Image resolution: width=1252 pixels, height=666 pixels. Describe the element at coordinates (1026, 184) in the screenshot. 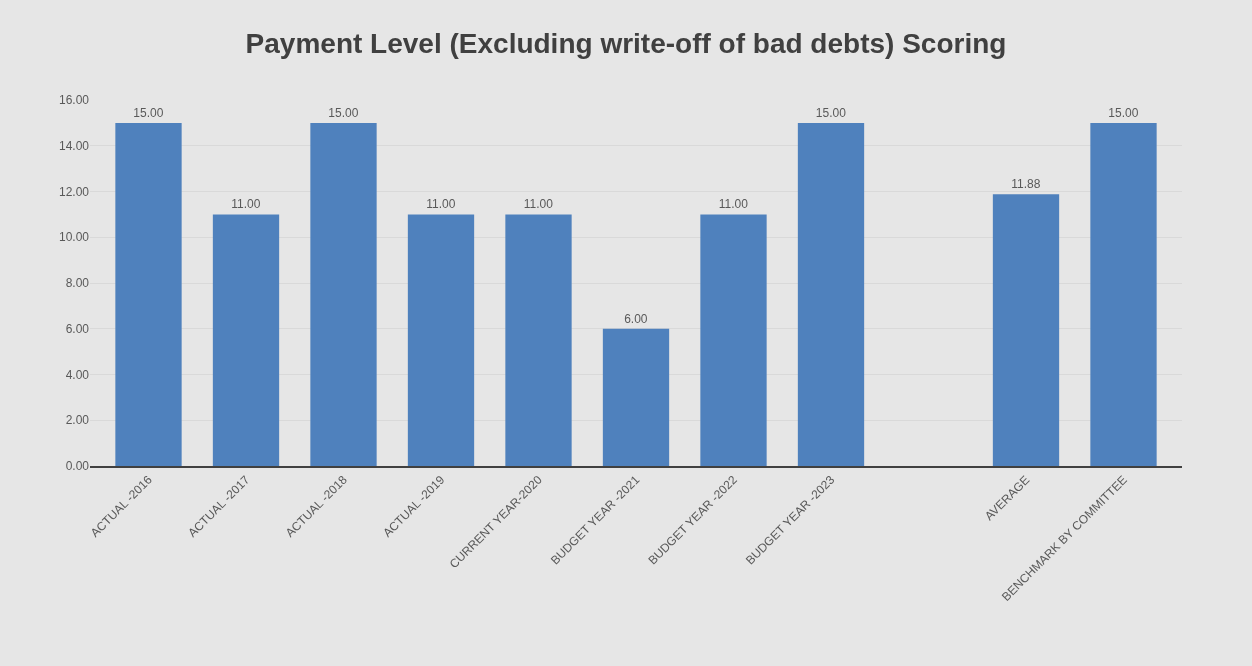

I see `data-label: 11.88` at that location.